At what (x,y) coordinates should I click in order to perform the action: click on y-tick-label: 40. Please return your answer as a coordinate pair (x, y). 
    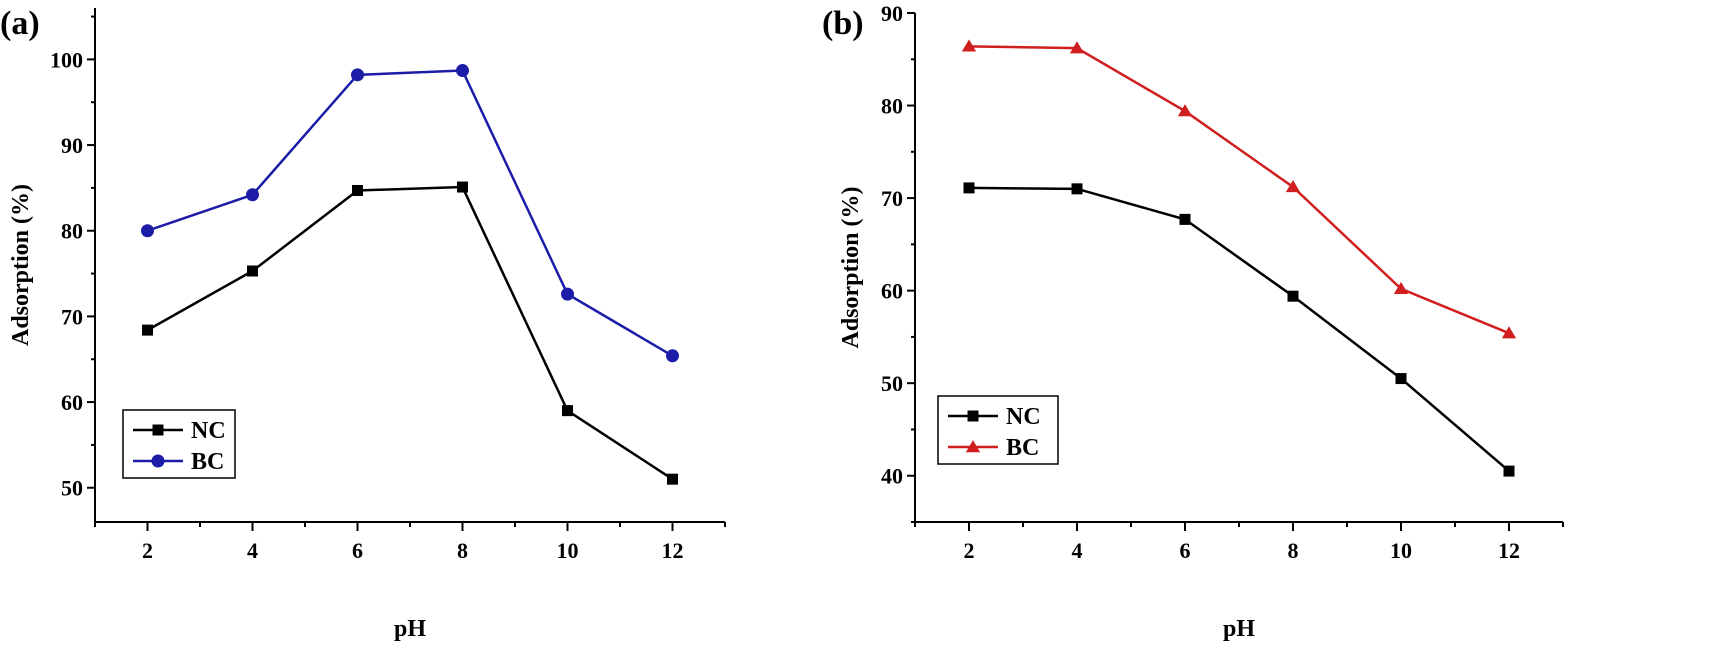
    Looking at the image, I should click on (892, 476).